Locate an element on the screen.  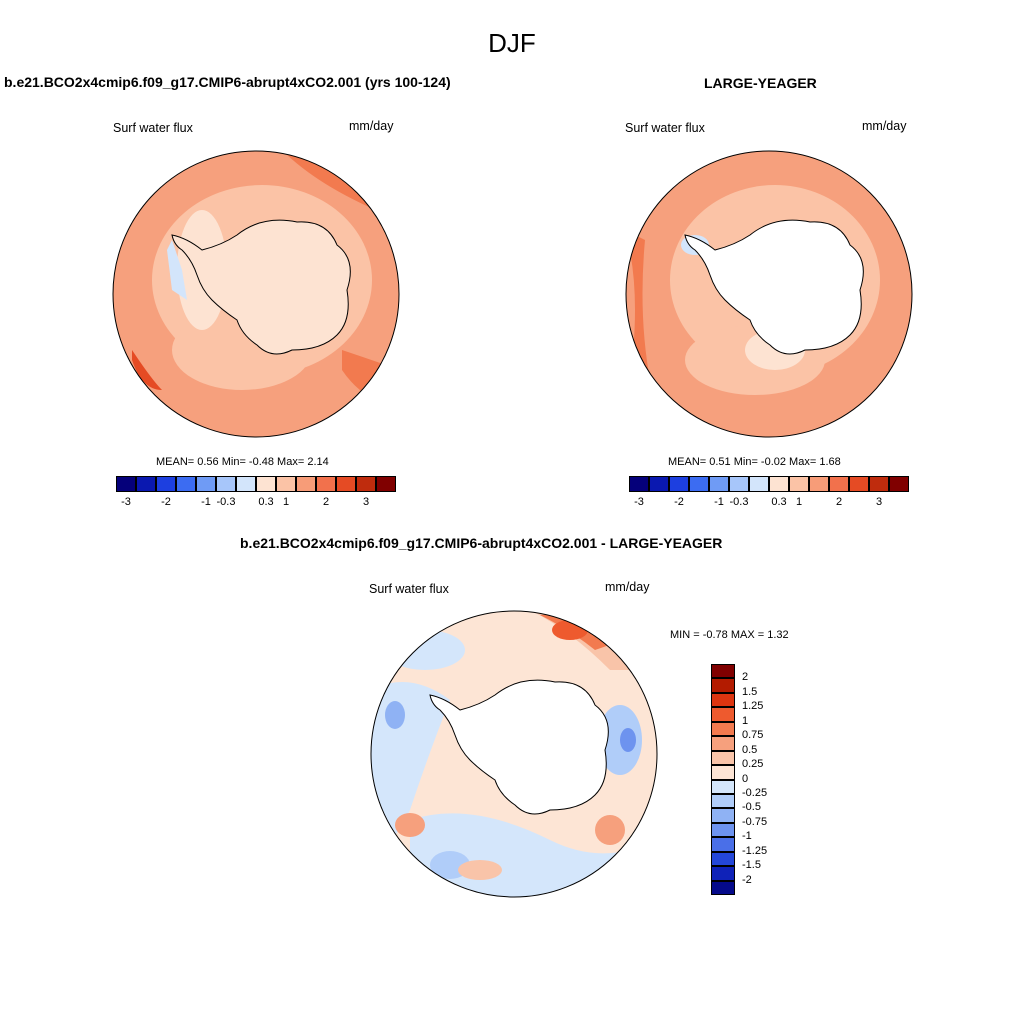
panel-3-units: mm/day is located at coordinates (627, 587).